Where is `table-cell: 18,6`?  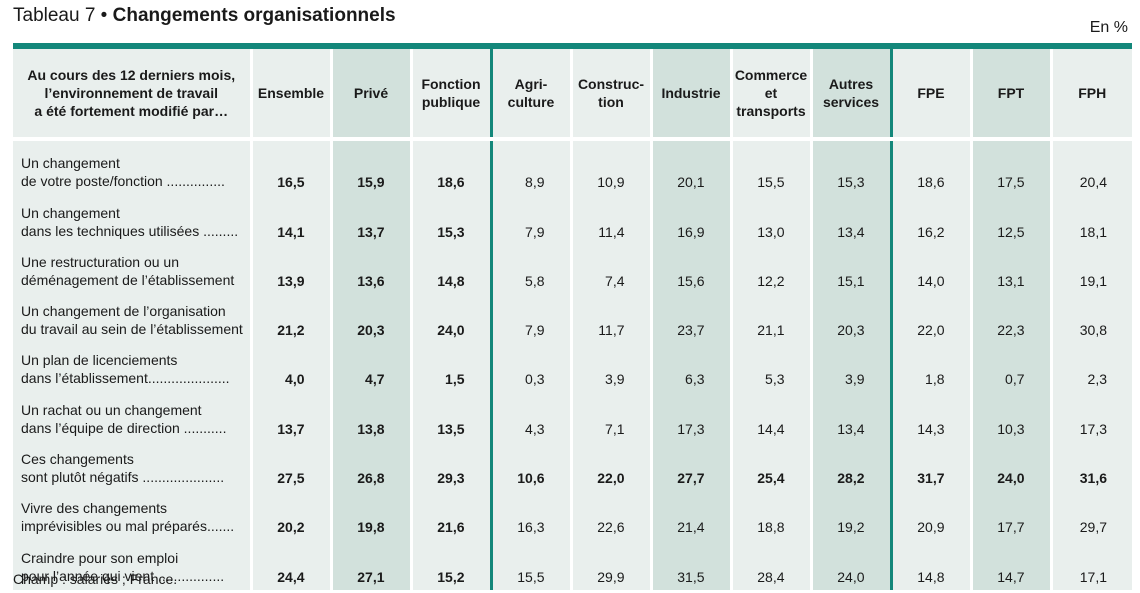
table-cell: 18,6 is located at coordinates (930, 171).